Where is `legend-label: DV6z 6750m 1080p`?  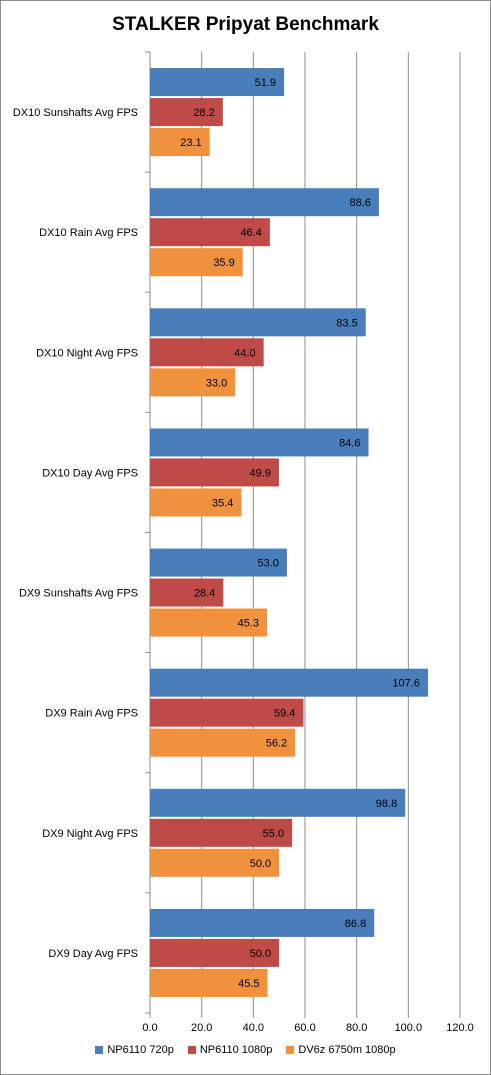 legend-label: DV6z 6750m 1080p is located at coordinates (347, 1050).